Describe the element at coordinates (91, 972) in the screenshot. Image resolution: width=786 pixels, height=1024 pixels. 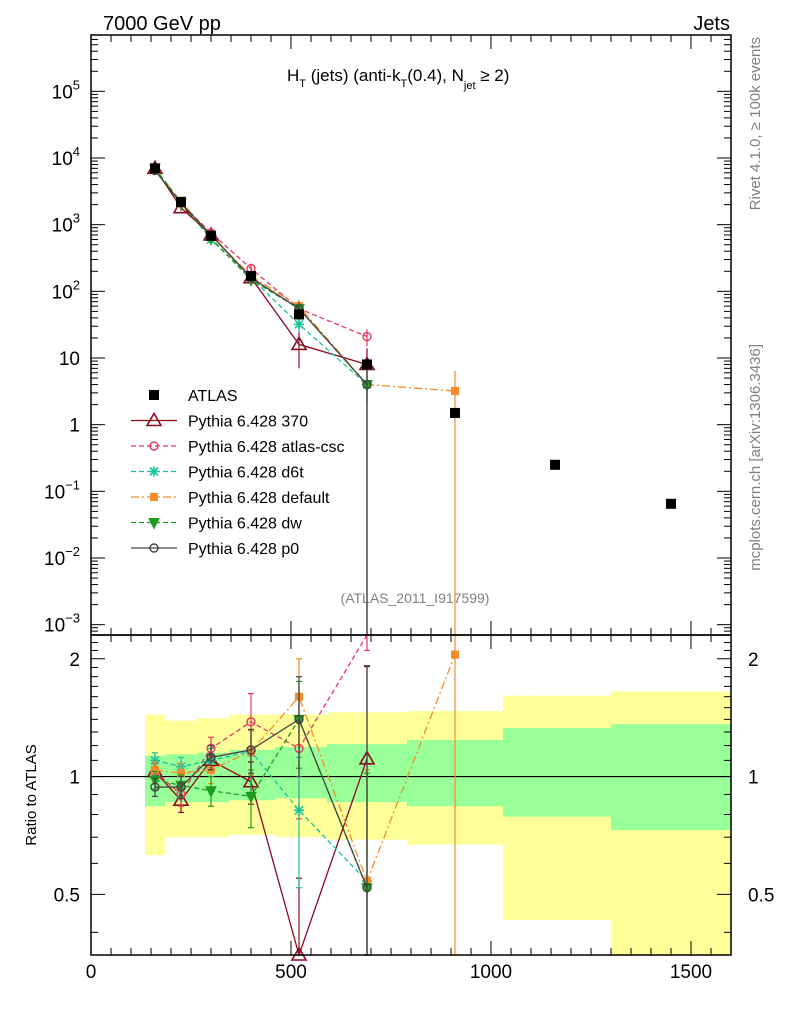
I see `x-tick-label: 0` at that location.